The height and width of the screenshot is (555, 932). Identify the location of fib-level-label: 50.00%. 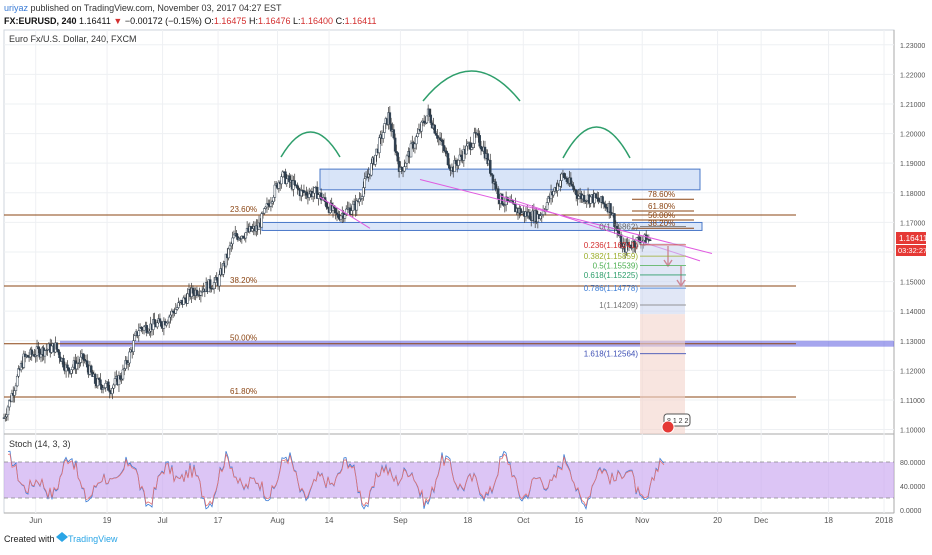
(243, 338).